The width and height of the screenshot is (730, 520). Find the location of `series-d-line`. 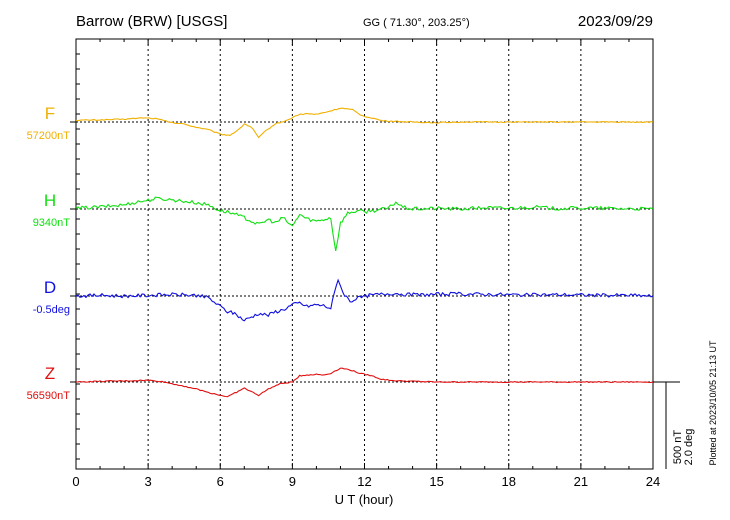

series-d-line is located at coordinates (364, 300).